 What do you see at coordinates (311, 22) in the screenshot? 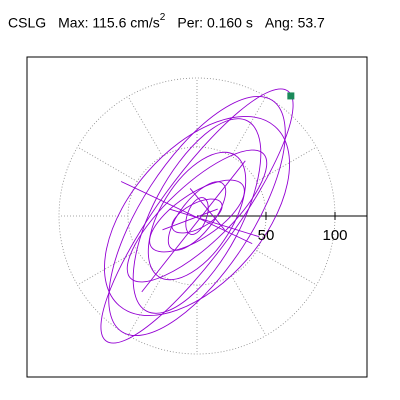
I see `angle-value: 53.7` at bounding box center [311, 22].